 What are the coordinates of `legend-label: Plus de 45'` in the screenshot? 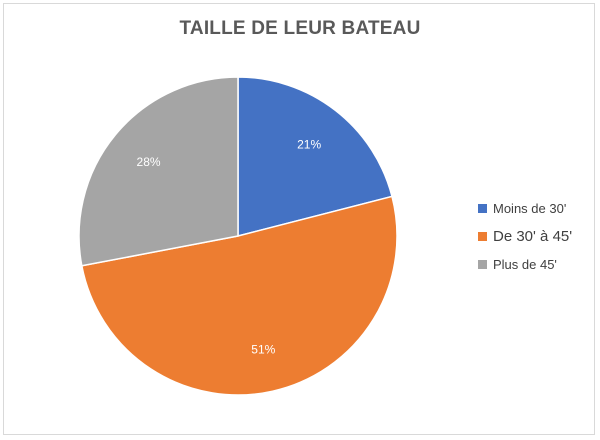 It's located at (525, 264).